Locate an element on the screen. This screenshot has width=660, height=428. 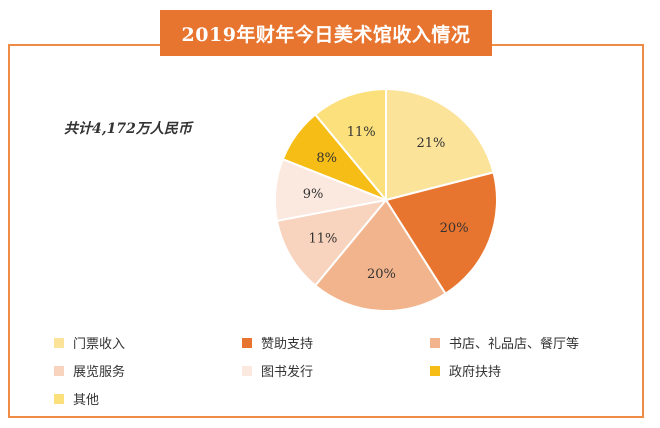
slice-label: 8% is located at coordinates (326, 158).